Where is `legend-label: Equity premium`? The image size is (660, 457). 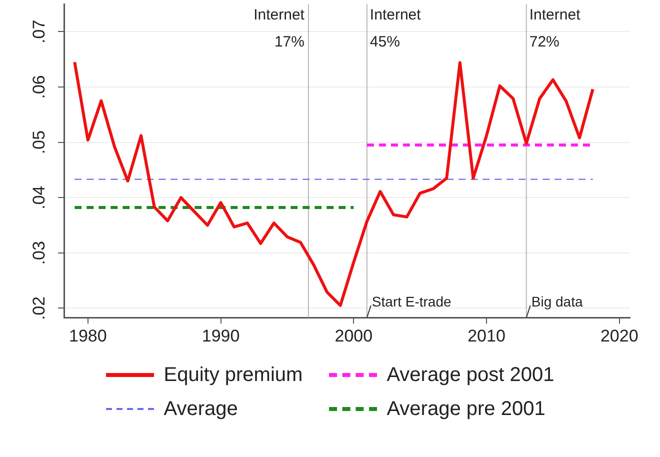
legend-label: Equity premium is located at coordinates (233, 375).